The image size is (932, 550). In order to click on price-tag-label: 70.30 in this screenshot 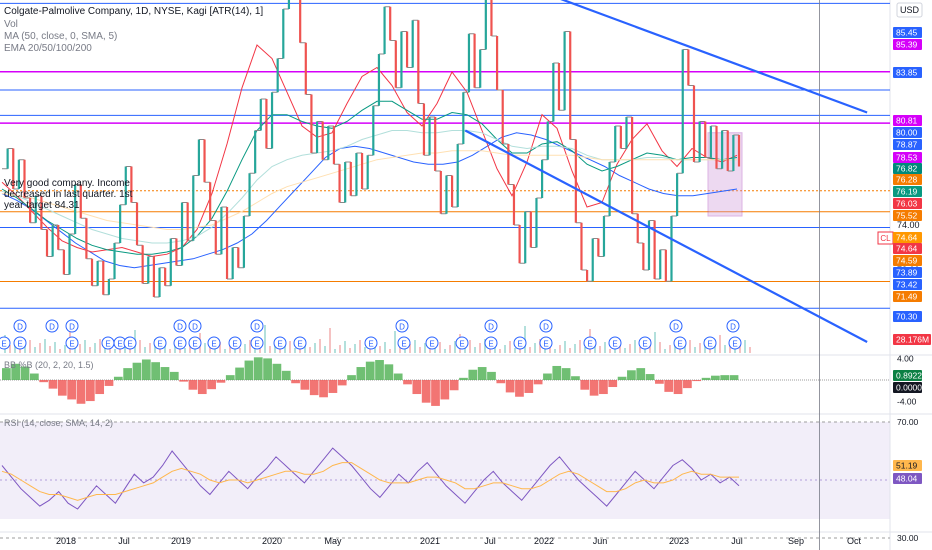, I will do `click(907, 317)`.